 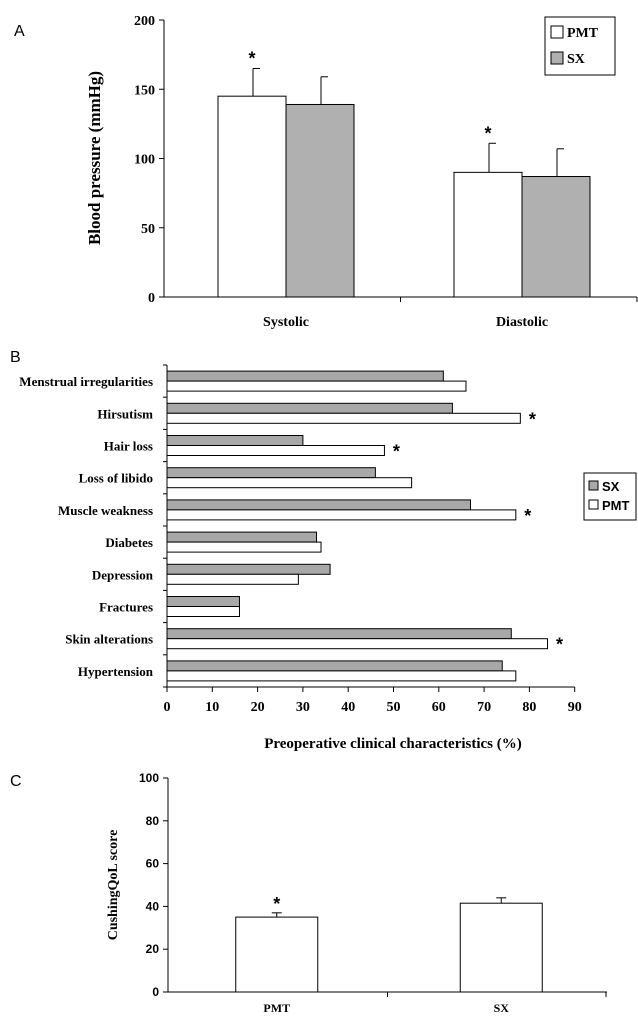 I want to click on y-tick-label: 150, so click(x=144, y=90).